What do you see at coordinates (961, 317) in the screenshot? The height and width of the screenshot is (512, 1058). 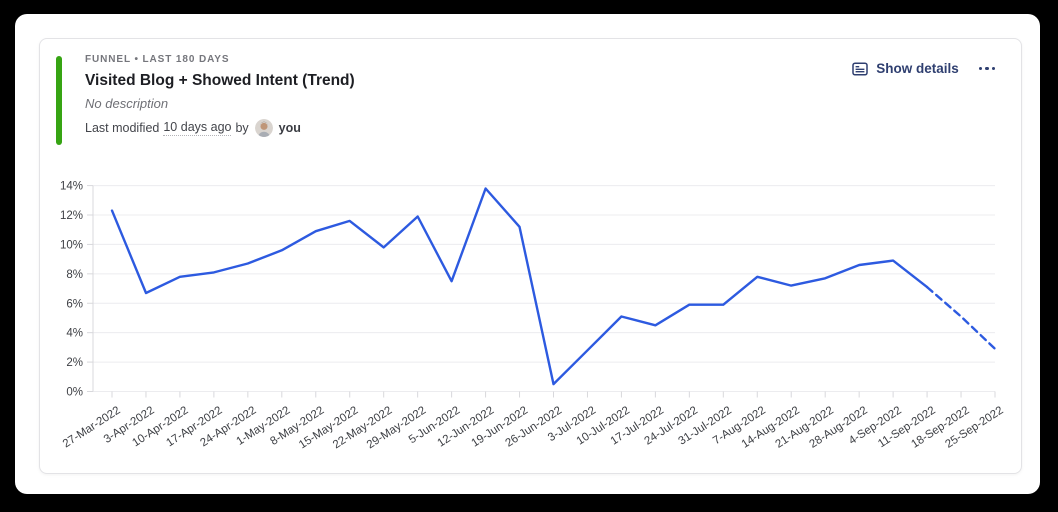 I see `trend-line-forecast` at bounding box center [961, 317].